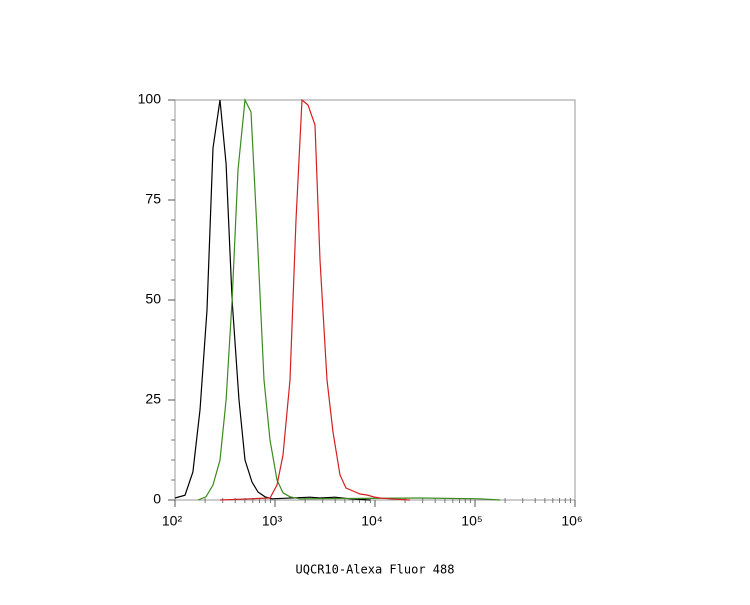  What do you see at coordinates (372, 521) in the screenshot?
I see `x-tick-label: 10⁴` at bounding box center [372, 521].